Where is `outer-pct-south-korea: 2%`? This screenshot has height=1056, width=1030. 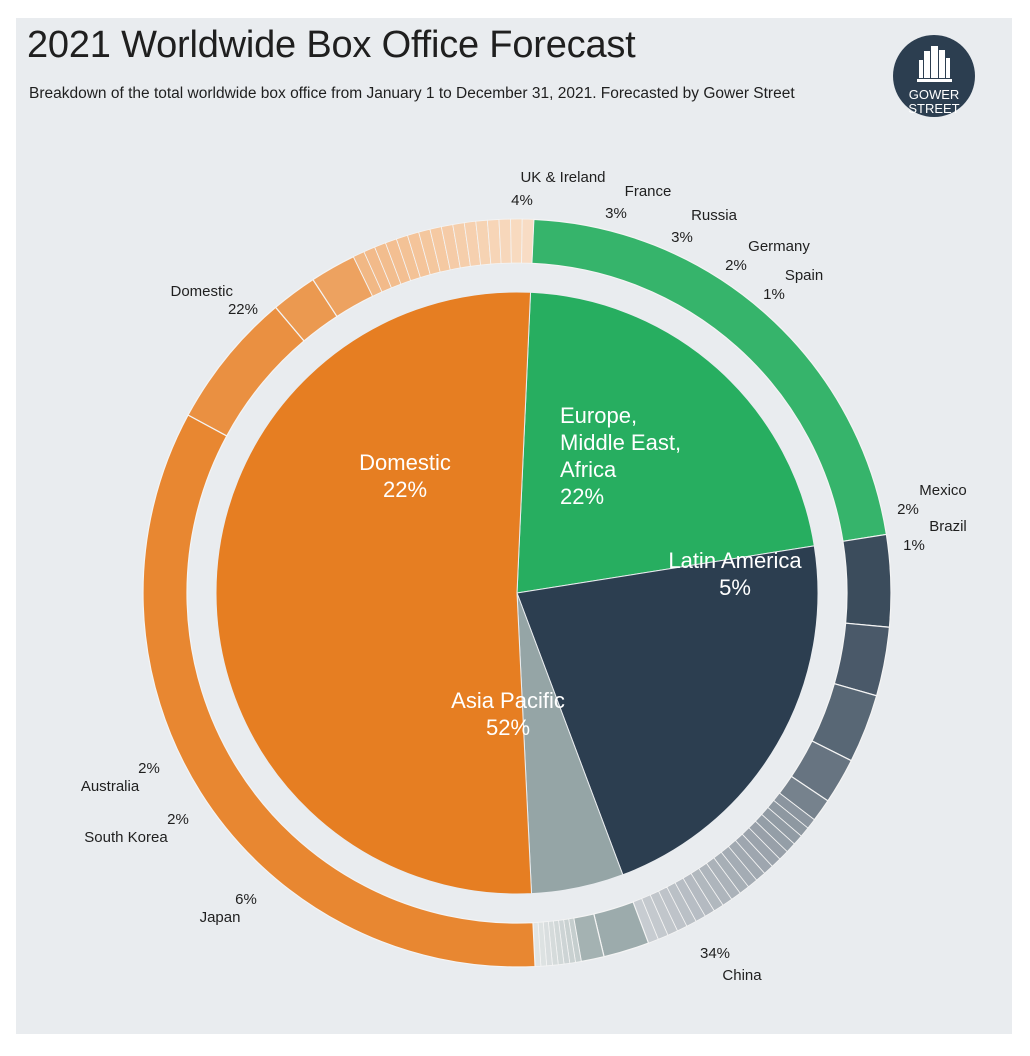
outer-pct-south-korea: 2% is located at coordinates (178, 819).